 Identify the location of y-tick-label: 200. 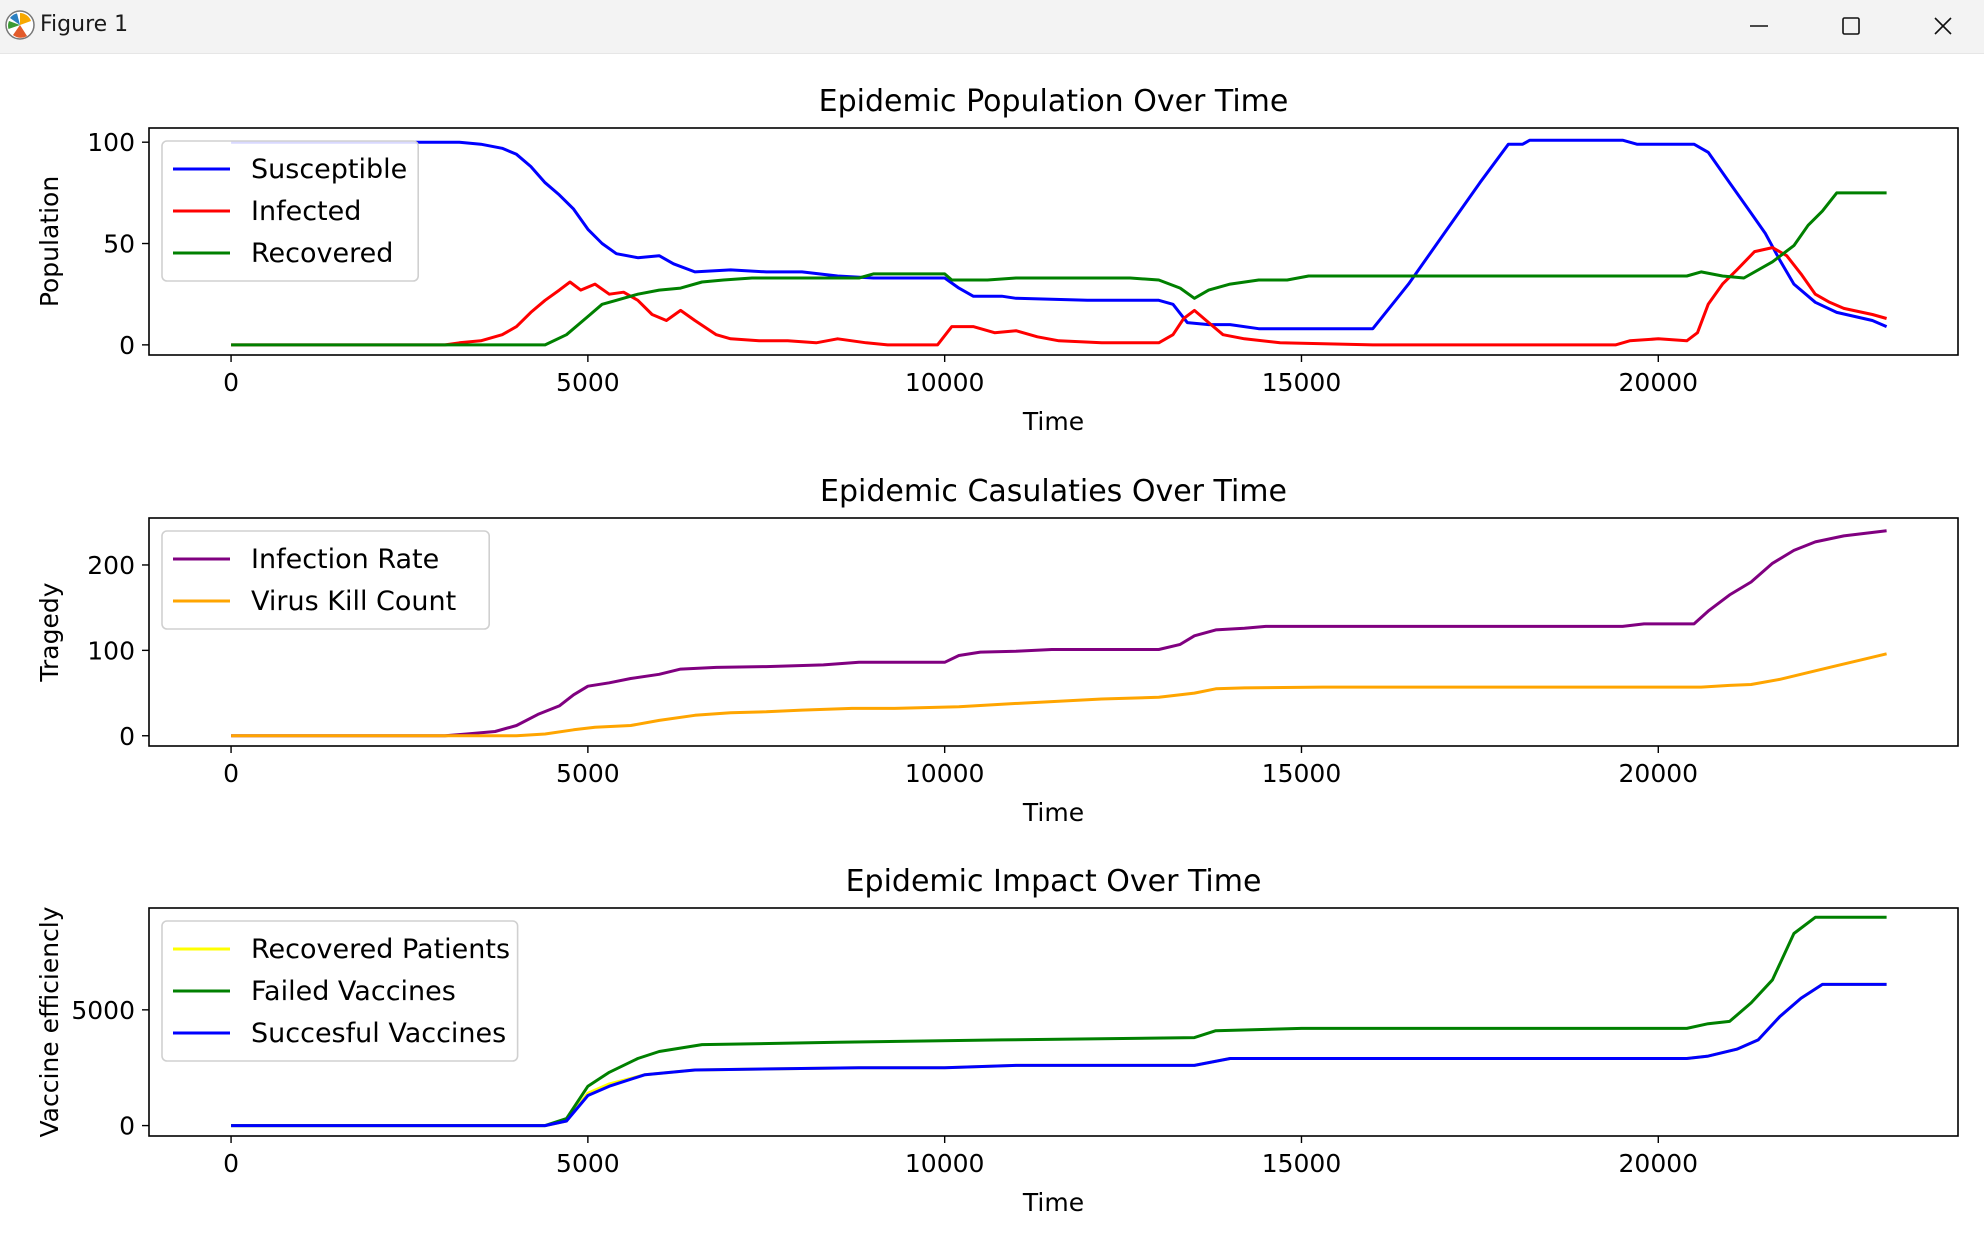
(111, 565).